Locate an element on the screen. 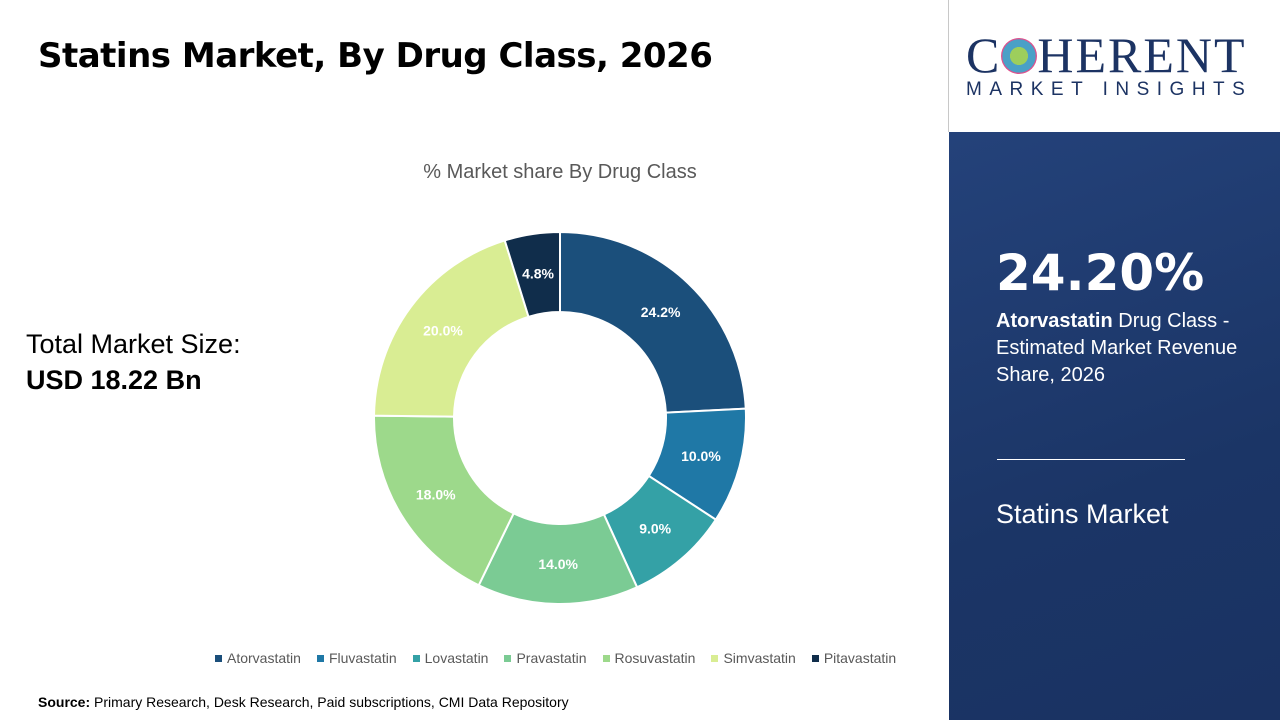 This screenshot has height=720, width=1280. donut-slice-simvastatin is located at coordinates (451, 328).